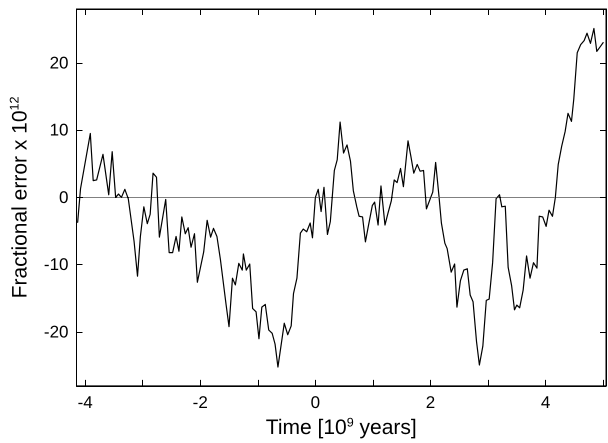 This screenshot has width=608, height=443. I want to click on y-tick-label: -10, so click(56, 264).